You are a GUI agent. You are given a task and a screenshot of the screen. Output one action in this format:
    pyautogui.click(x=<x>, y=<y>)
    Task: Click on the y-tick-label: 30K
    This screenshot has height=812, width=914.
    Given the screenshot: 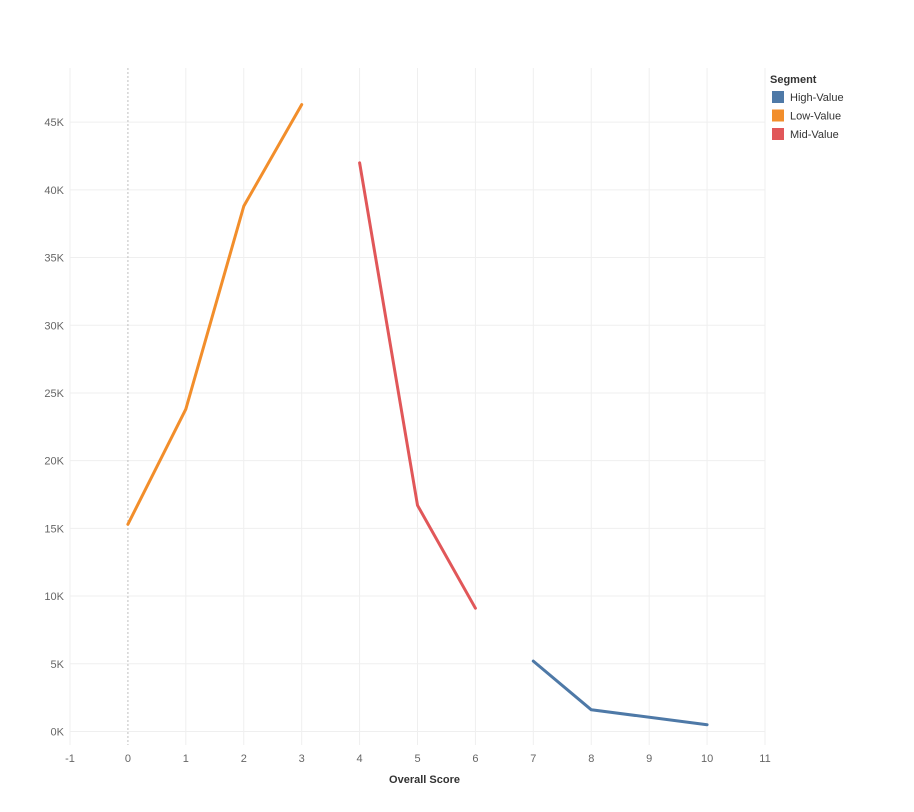 What is the action you would take?
    pyautogui.click(x=54, y=326)
    